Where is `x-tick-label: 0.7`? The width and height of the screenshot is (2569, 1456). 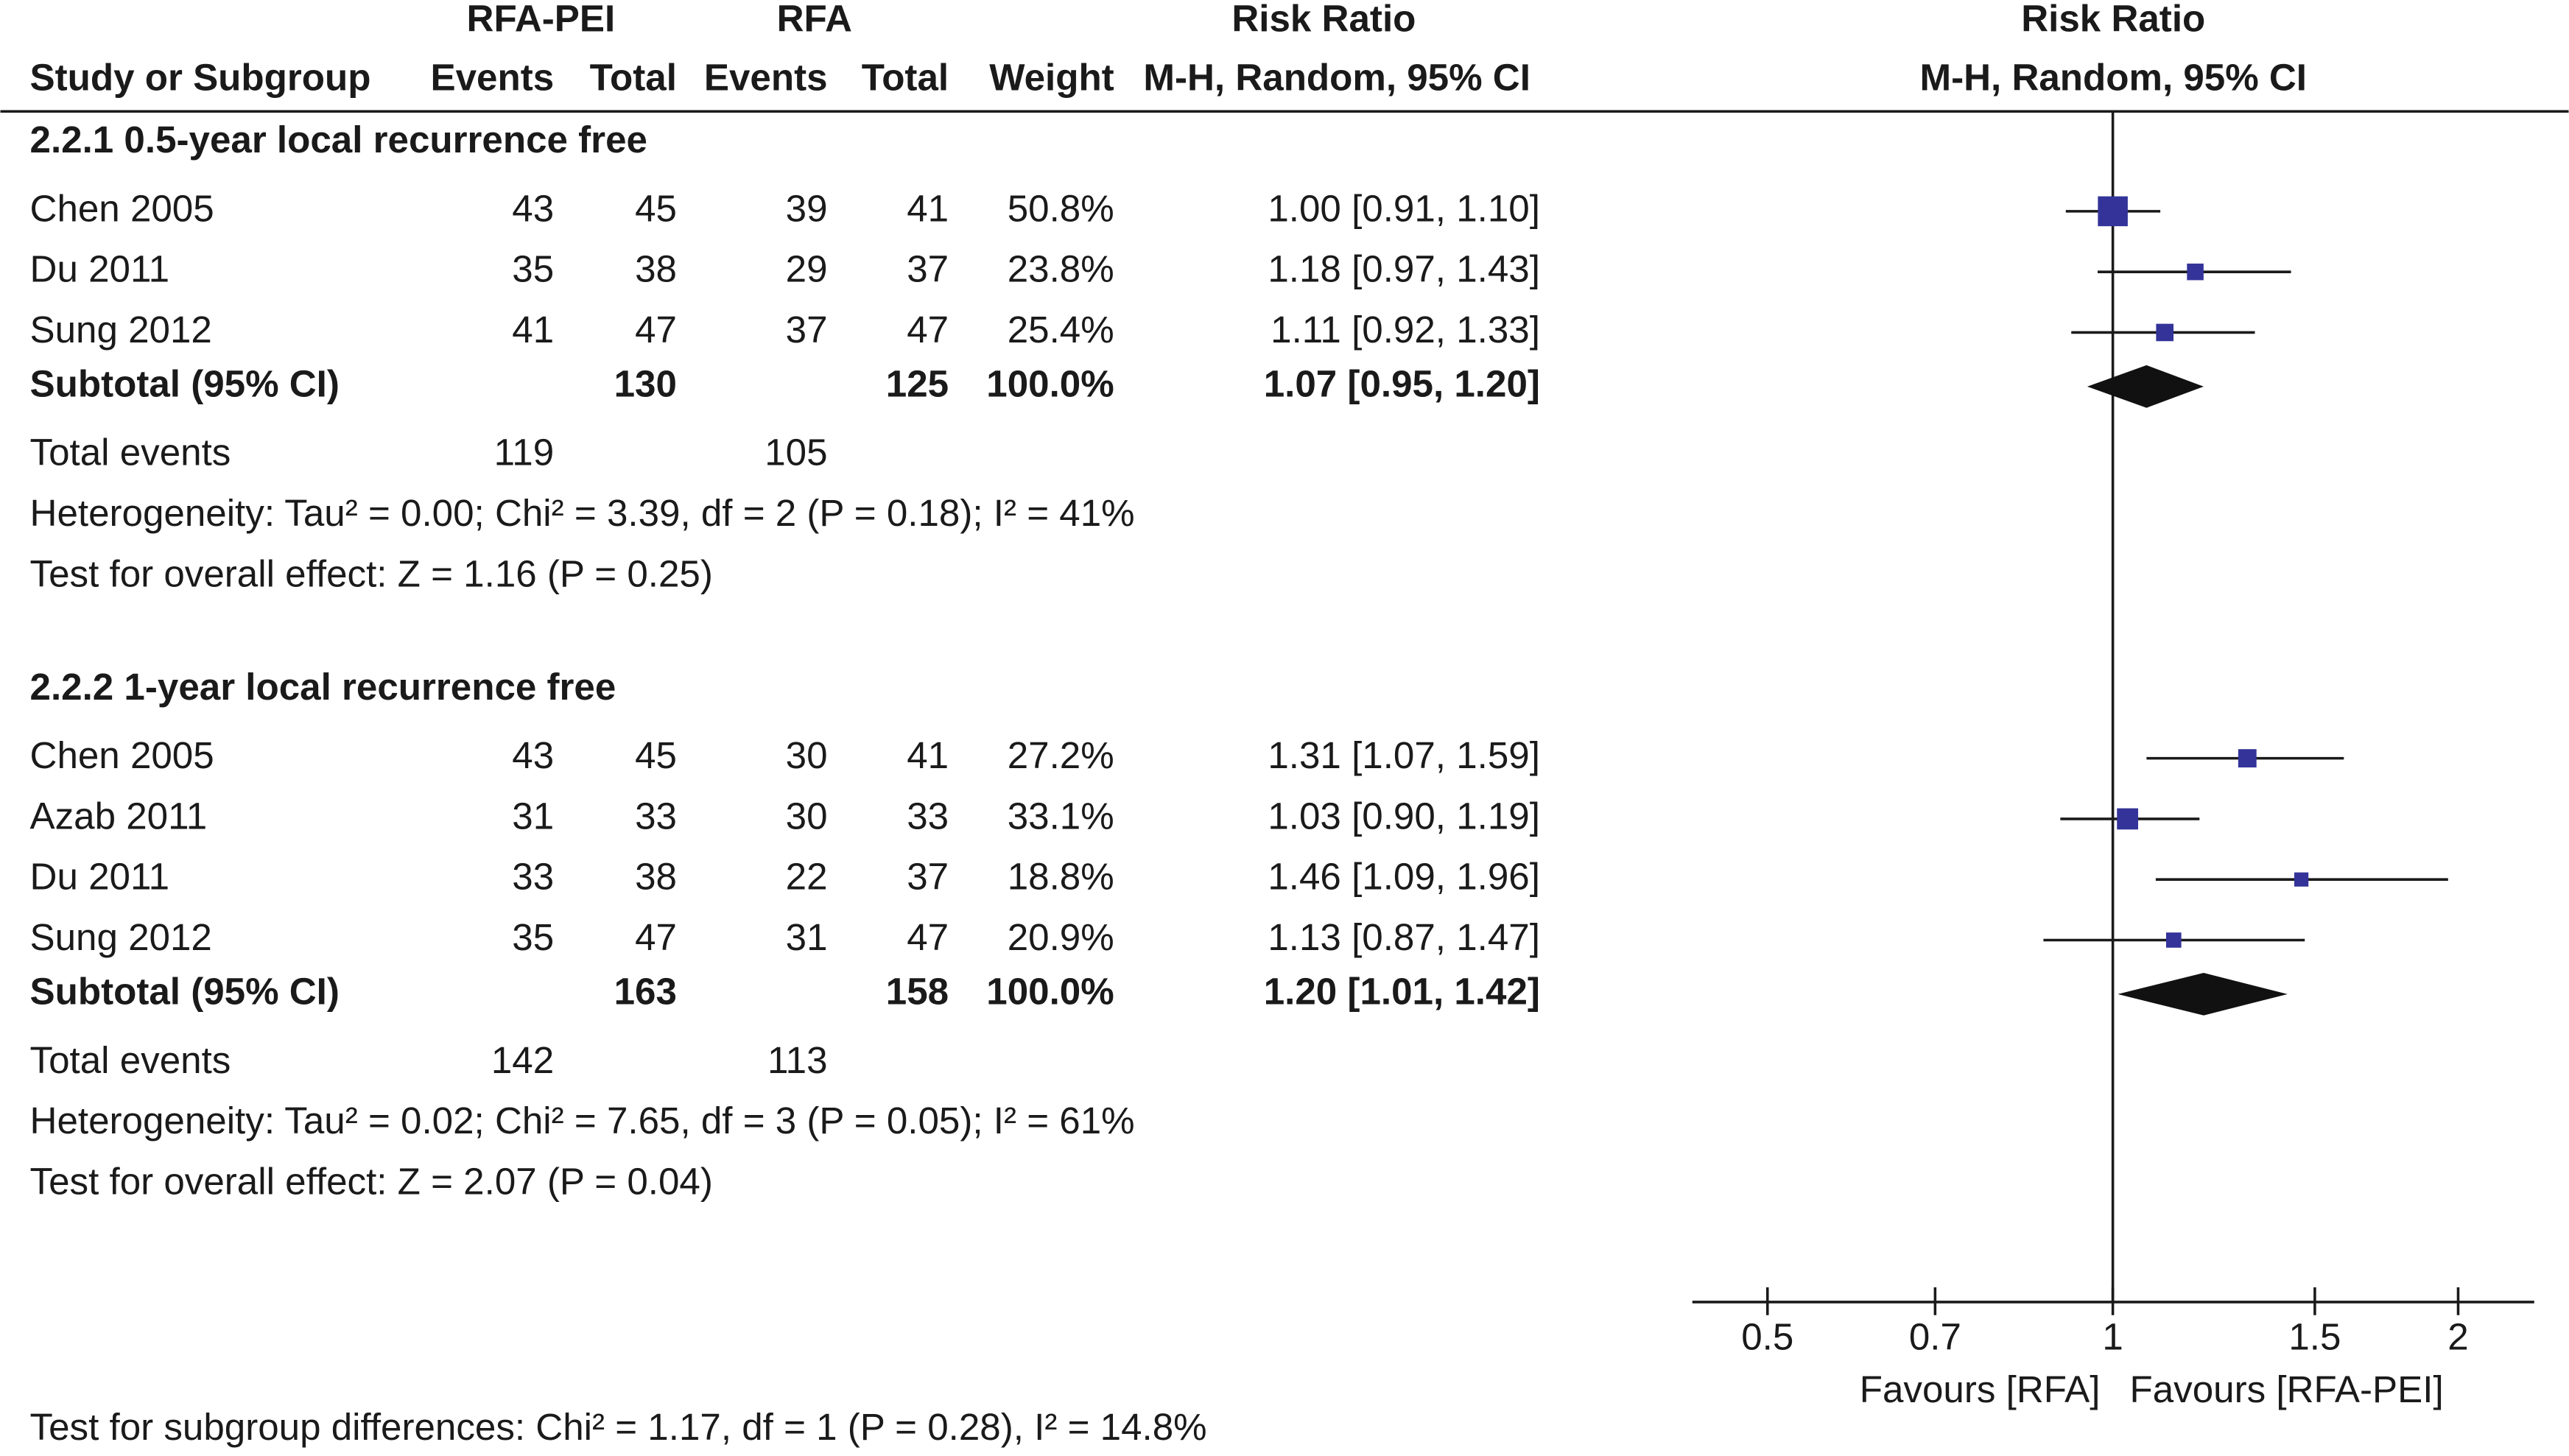 x-tick-label: 0.7 is located at coordinates (1935, 1337).